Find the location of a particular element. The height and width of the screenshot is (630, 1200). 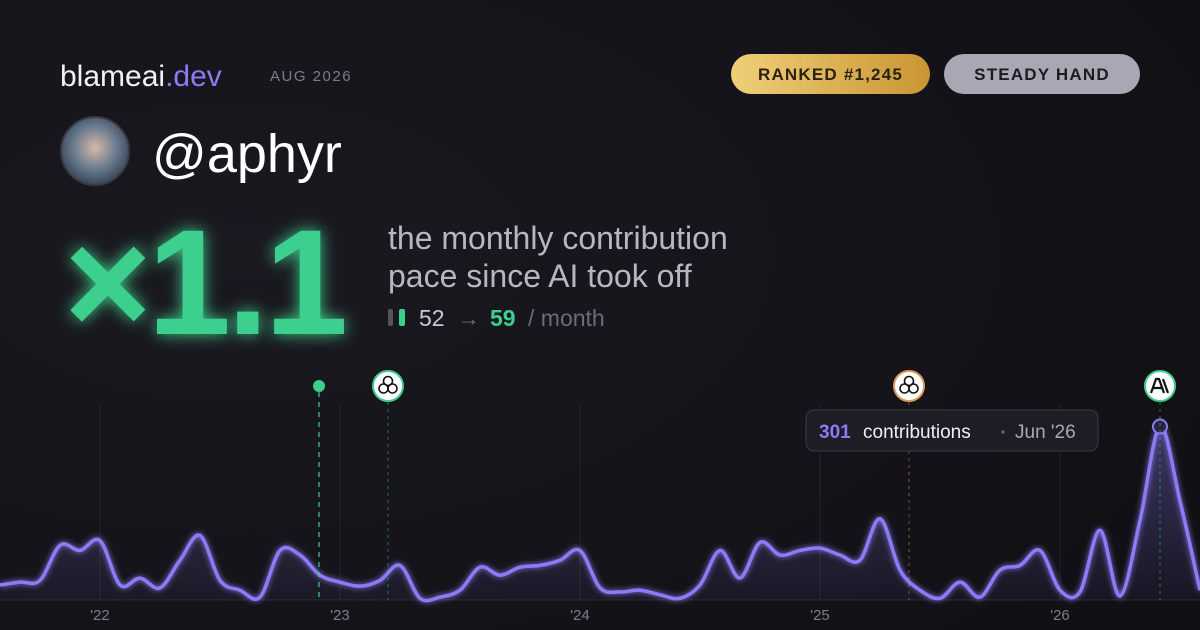

tag-text: STEADY HAND is located at coordinates (1042, 74).